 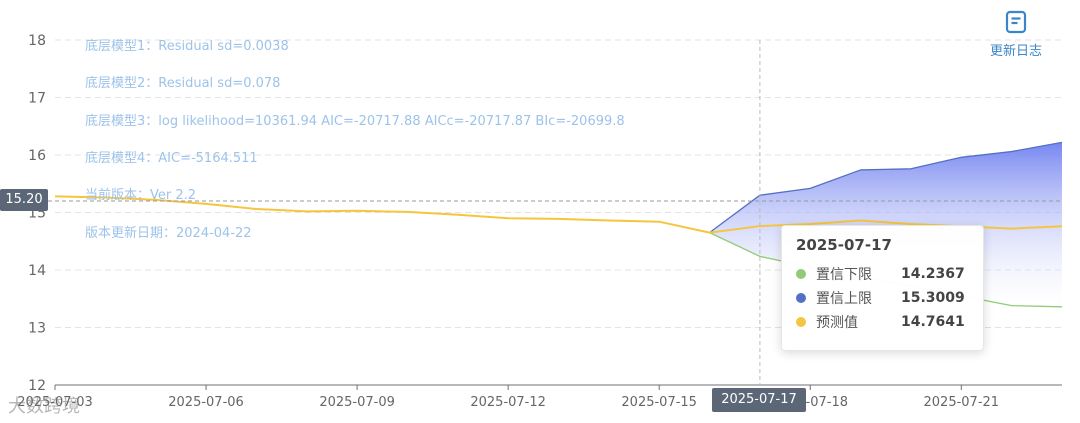 What do you see at coordinates (1016, 22) in the screenshot?
I see `document-icon` at bounding box center [1016, 22].